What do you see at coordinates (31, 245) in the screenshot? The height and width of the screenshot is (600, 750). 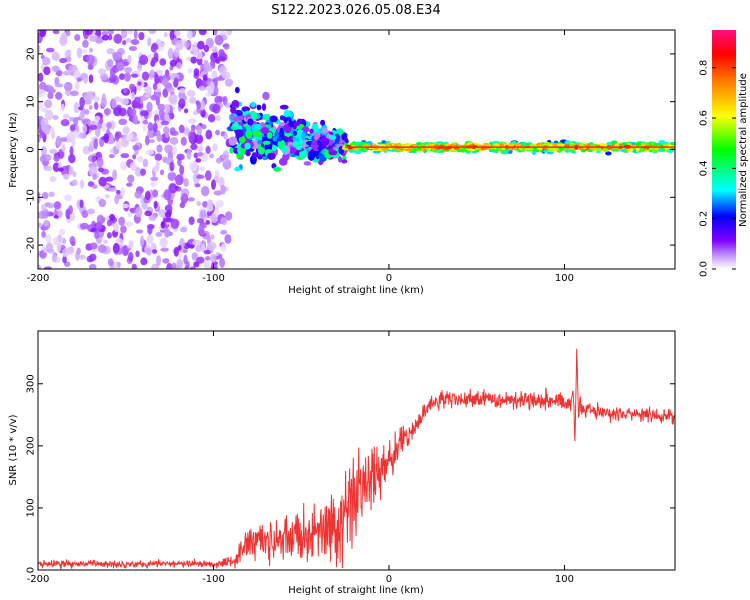 I see `y-tick-label: -20` at bounding box center [31, 245].